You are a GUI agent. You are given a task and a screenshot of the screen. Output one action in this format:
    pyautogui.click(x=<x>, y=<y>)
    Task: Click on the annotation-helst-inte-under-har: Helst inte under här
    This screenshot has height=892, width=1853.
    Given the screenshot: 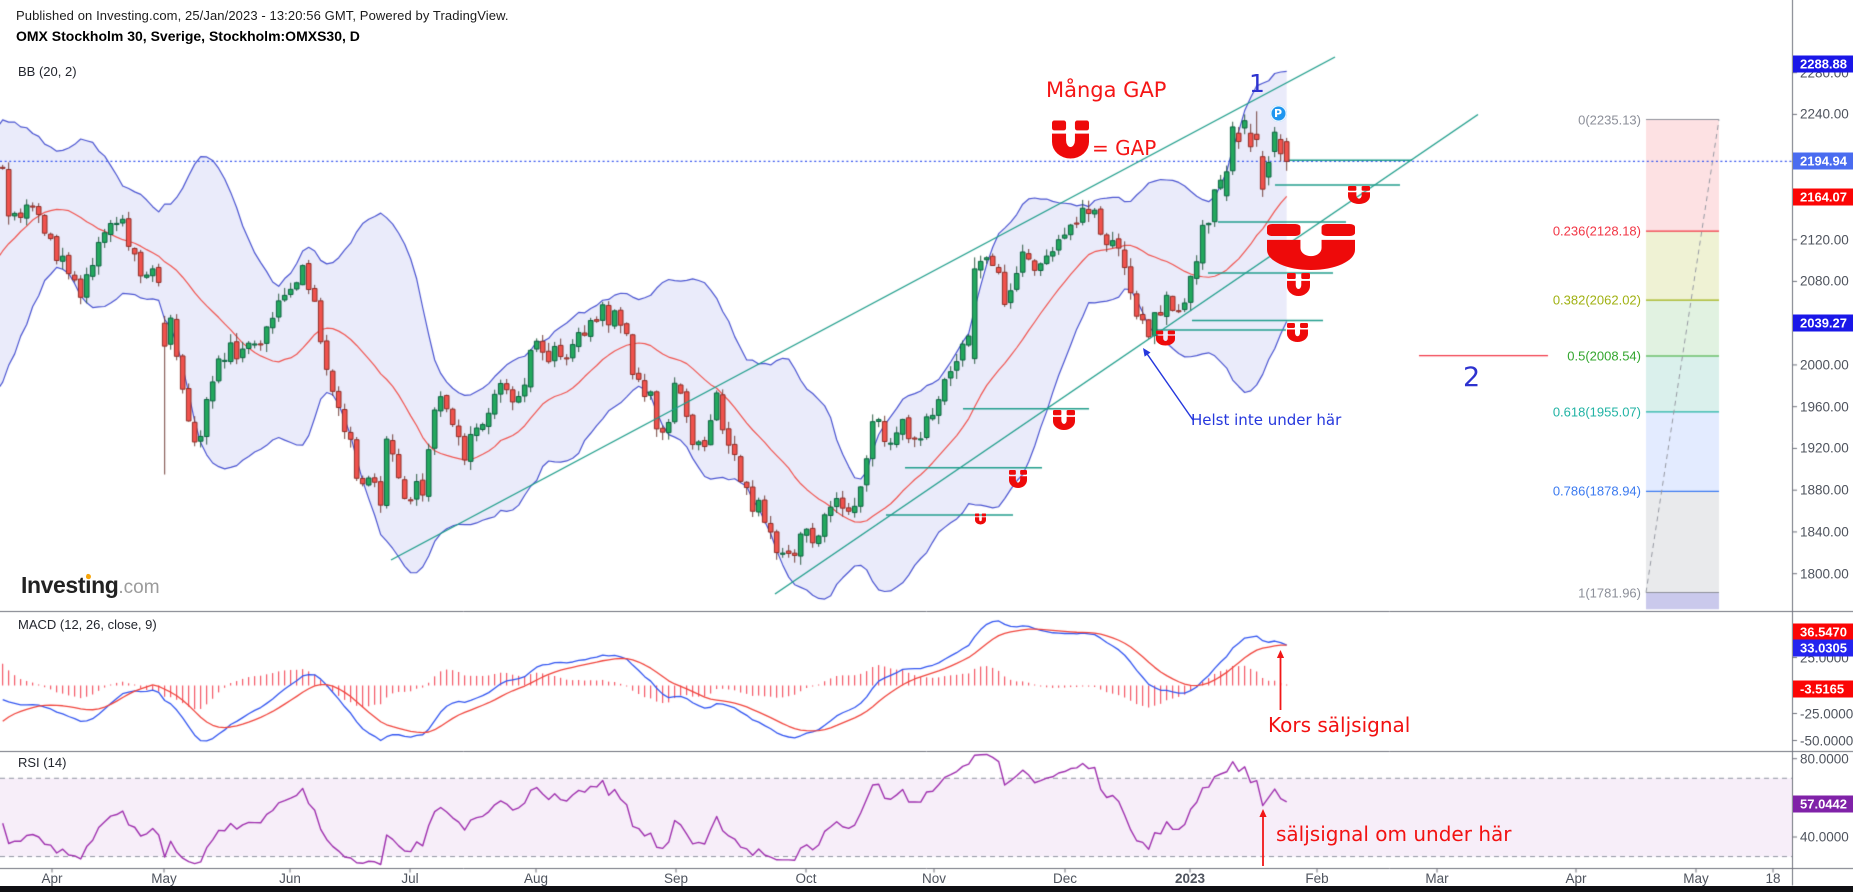 What is the action you would take?
    pyautogui.click(x=1266, y=420)
    